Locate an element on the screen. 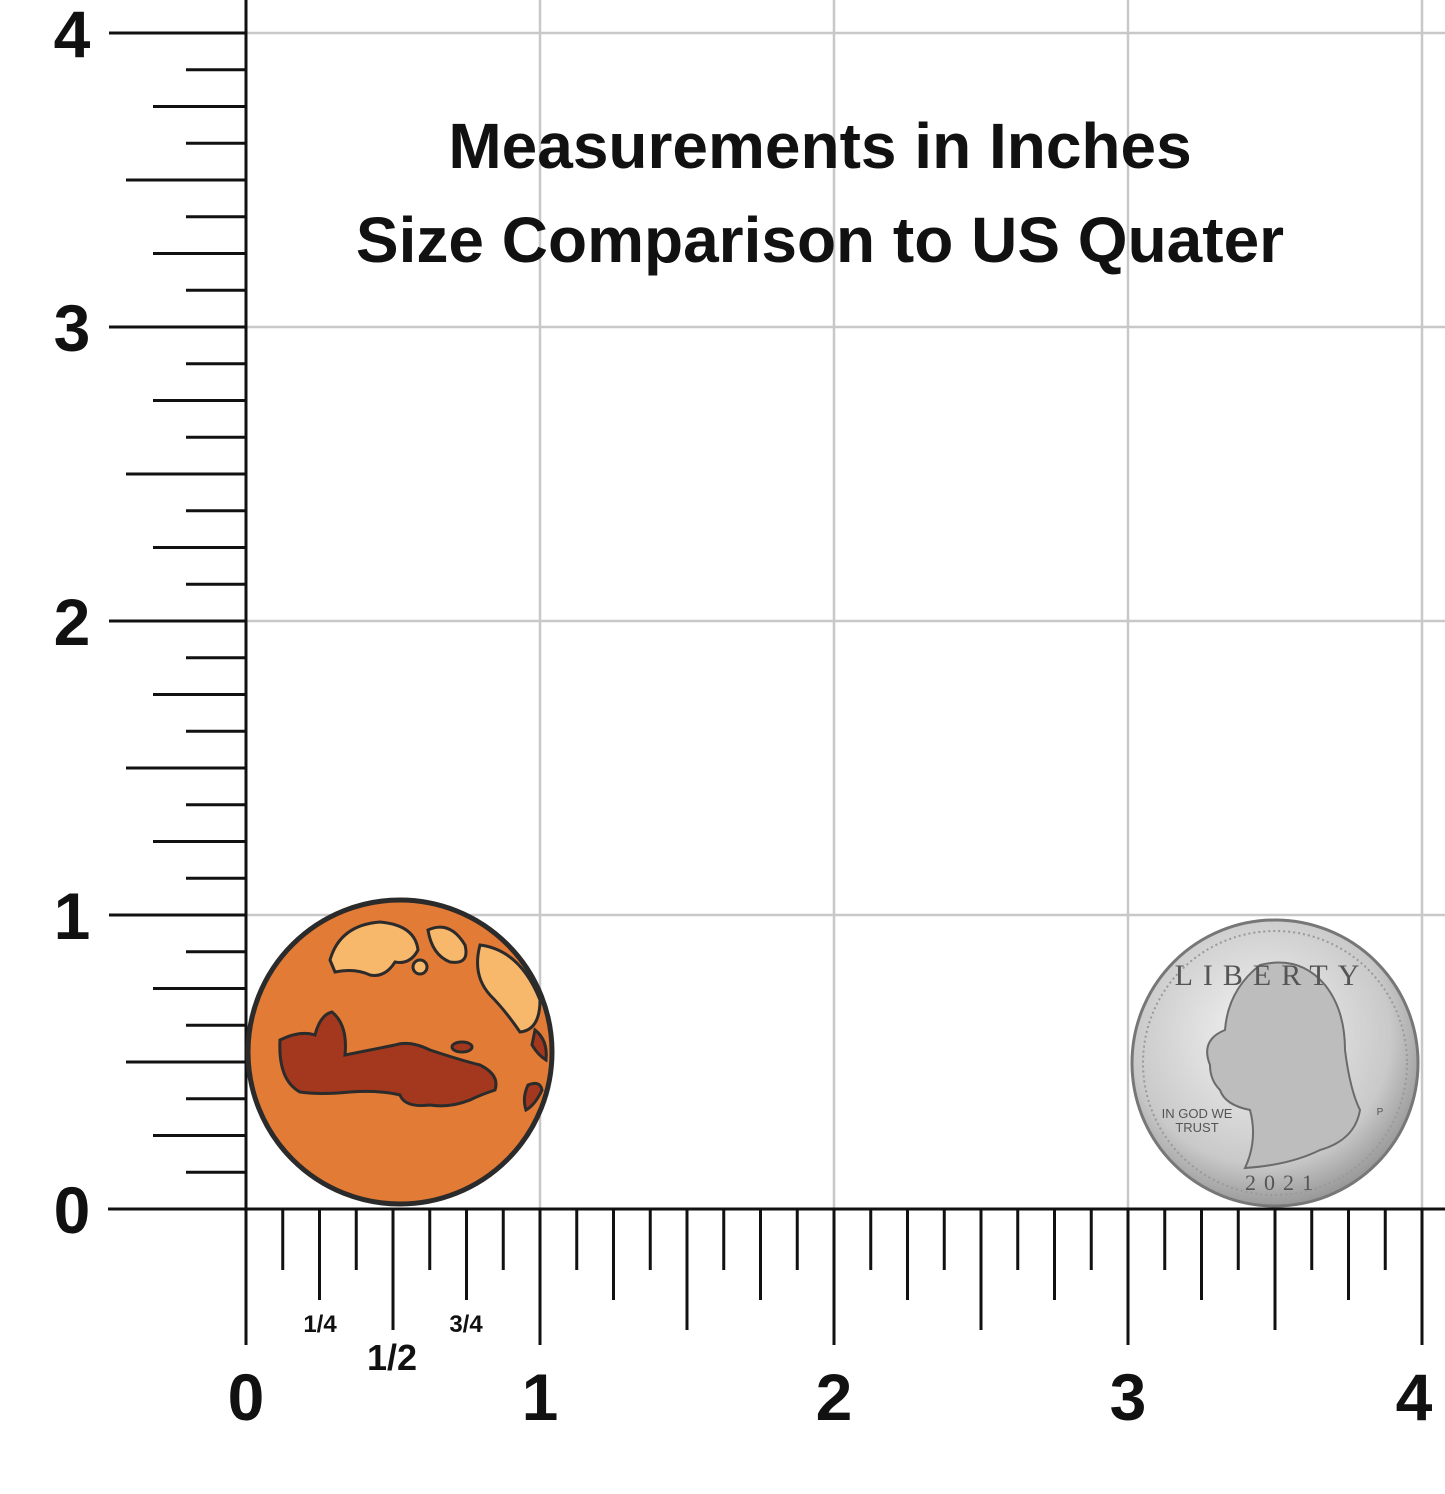  fraction-label: 3/4 is located at coordinates (466, 1324).